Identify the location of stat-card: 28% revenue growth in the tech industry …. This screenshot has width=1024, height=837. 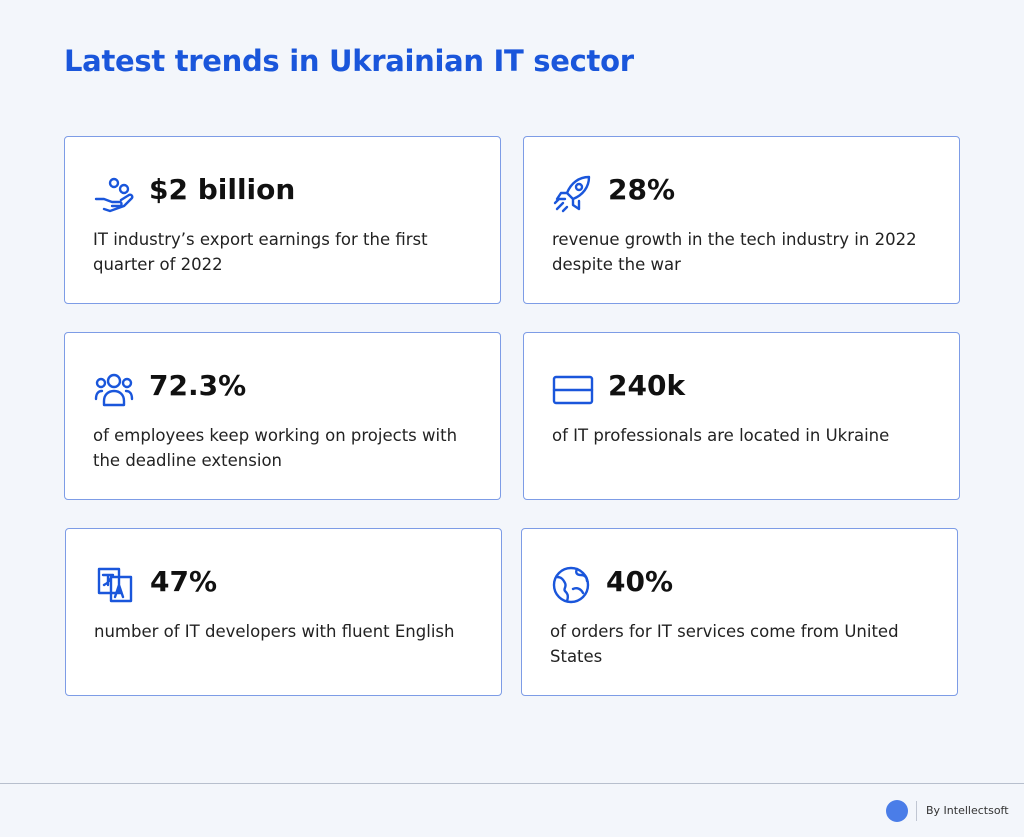
(741, 220).